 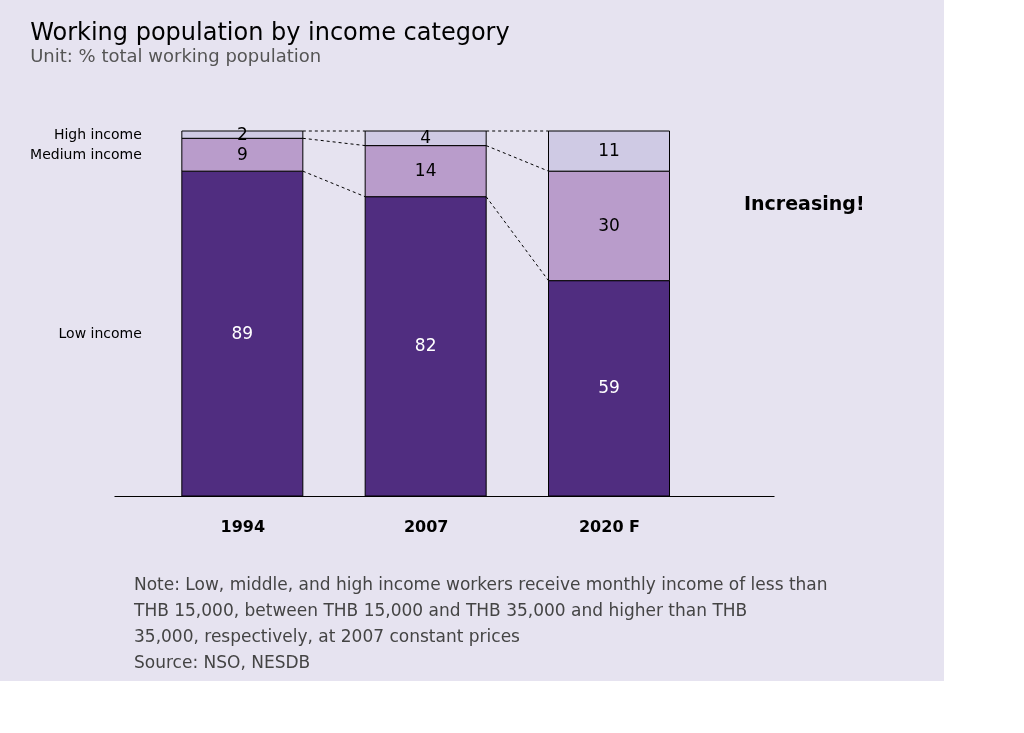 What do you see at coordinates (222, 662) in the screenshot?
I see `source-note: Source: NSO, NESDB` at bounding box center [222, 662].